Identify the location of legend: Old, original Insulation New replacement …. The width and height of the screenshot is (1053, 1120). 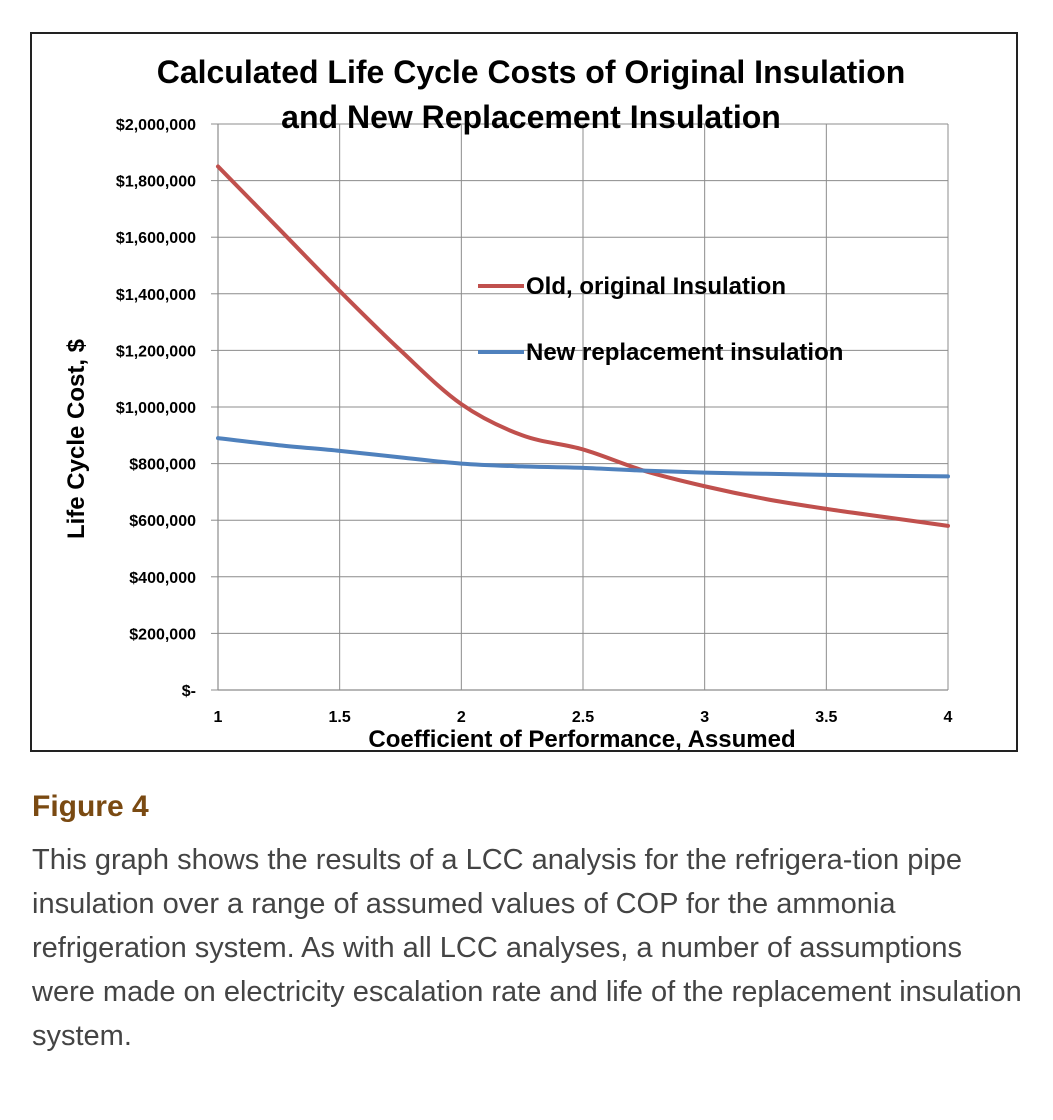
(660, 319).